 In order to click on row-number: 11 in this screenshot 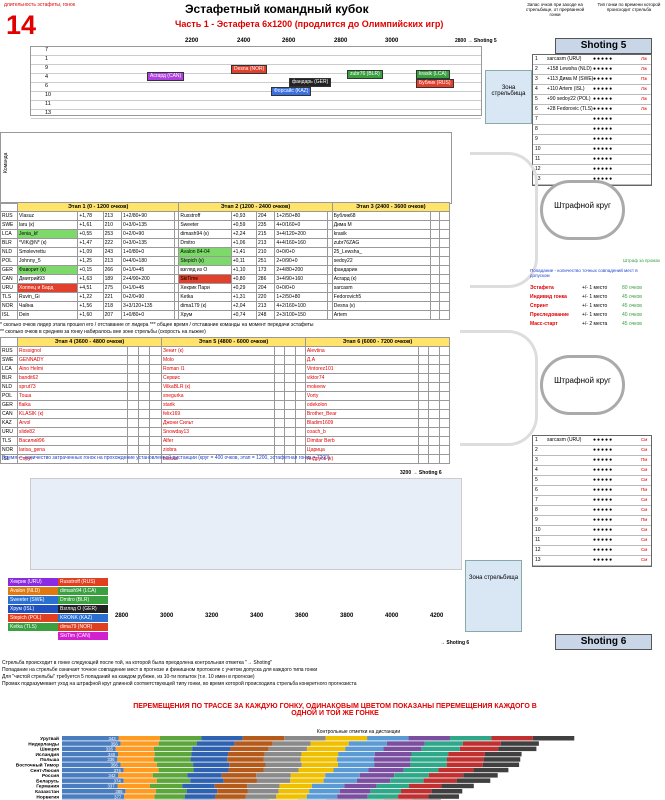, I will do `click(538, 159)`.